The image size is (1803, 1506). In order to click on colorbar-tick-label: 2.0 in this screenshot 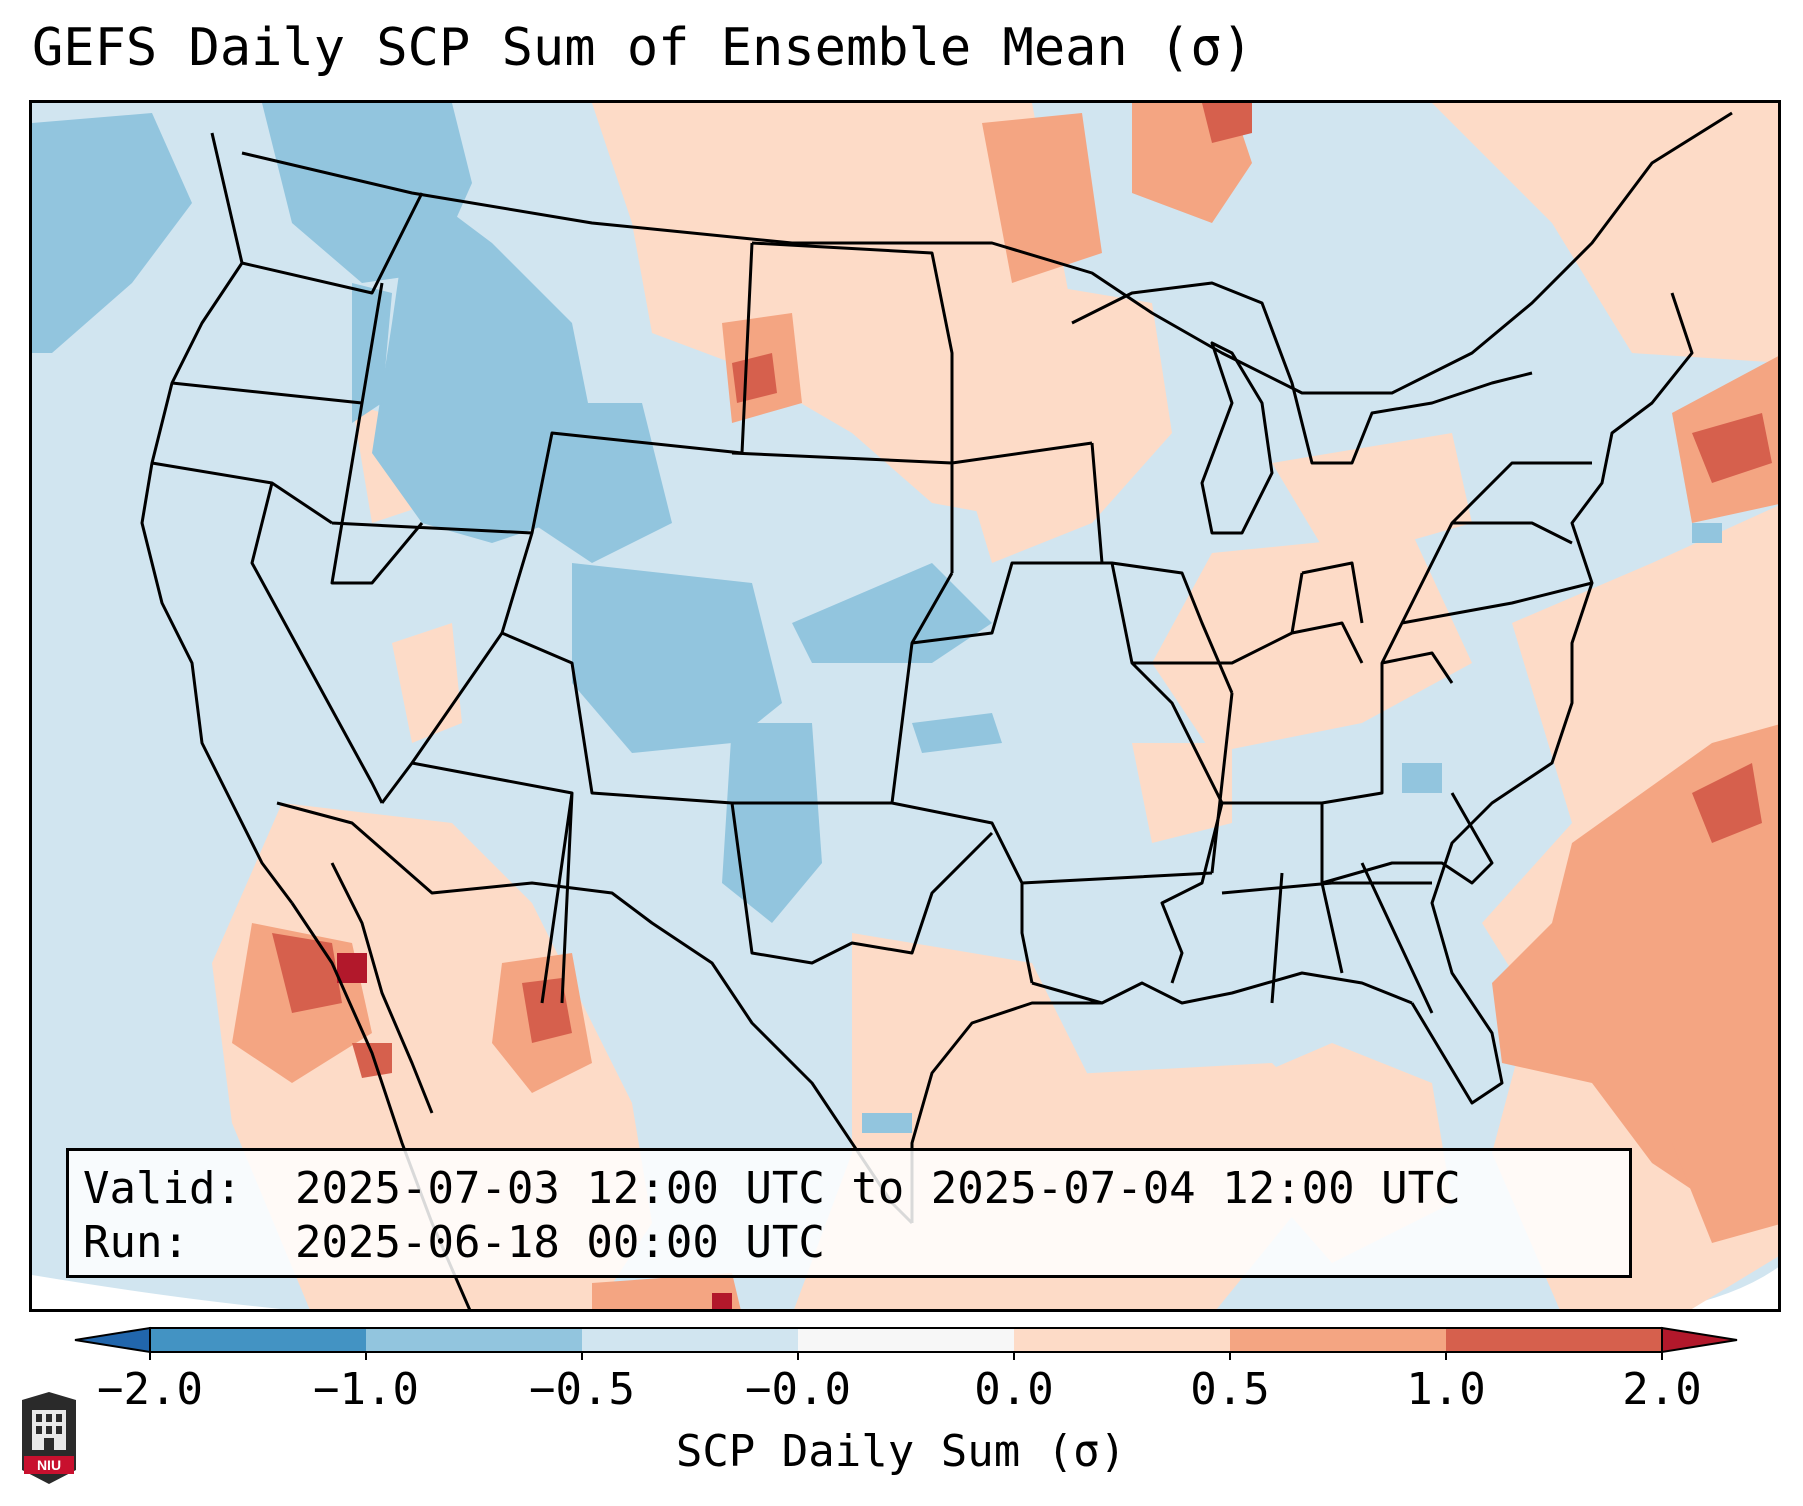, I will do `click(1662, 1389)`.